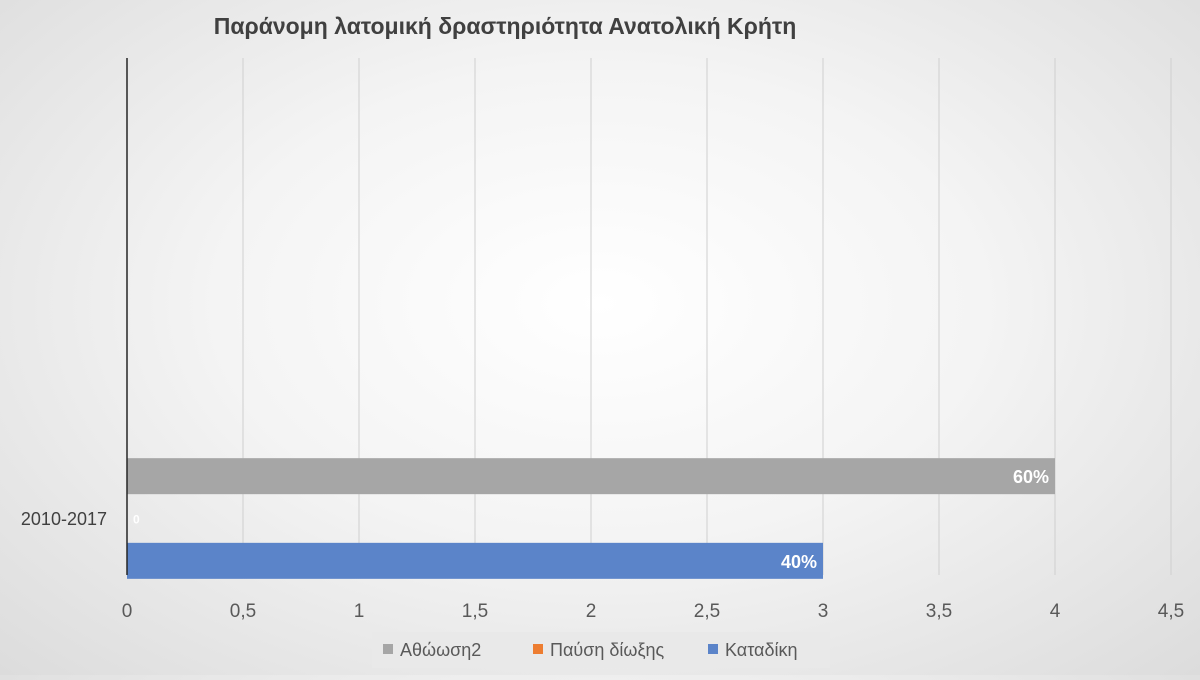 The image size is (1200, 680). I want to click on x-tick-label: 4,5, so click(1171, 611).